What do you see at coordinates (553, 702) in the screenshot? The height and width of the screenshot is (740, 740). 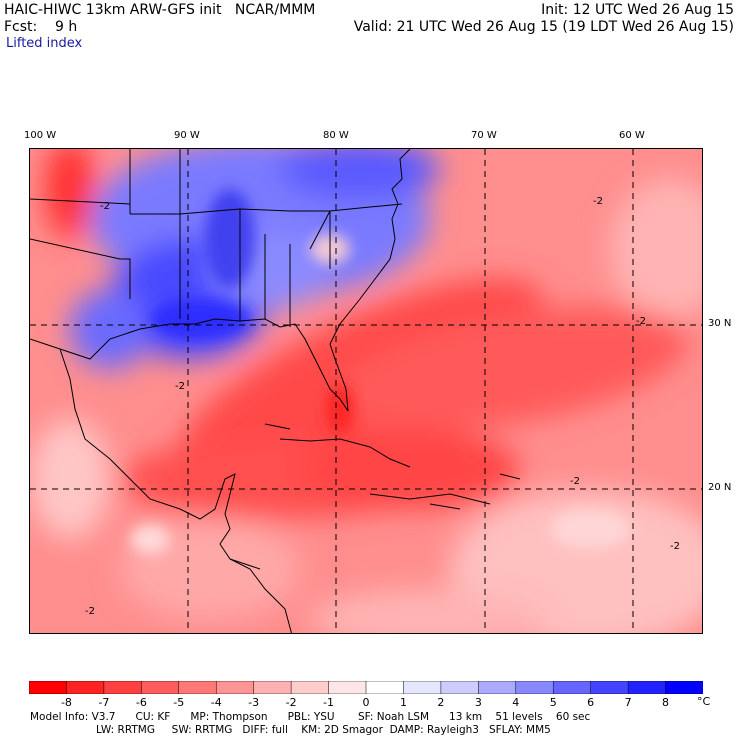 I see `colorbar-tick-label: 5` at bounding box center [553, 702].